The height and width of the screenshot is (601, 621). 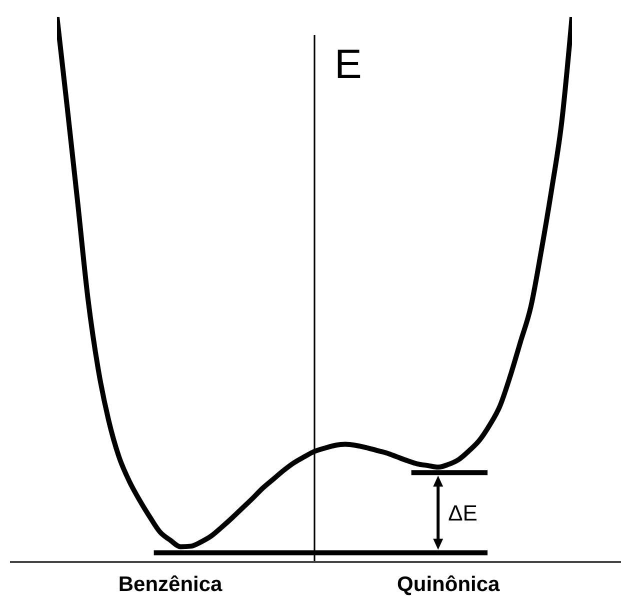 I want to click on y-axis-title: E, so click(x=348, y=64).